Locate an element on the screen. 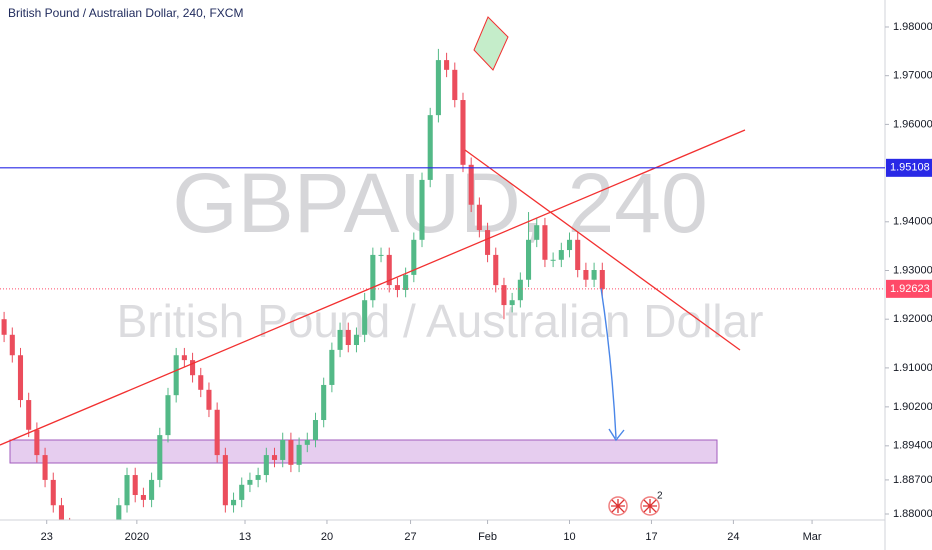 This screenshot has width=932, height=550. last-price-label: 1.92623 is located at coordinates (910, 289).